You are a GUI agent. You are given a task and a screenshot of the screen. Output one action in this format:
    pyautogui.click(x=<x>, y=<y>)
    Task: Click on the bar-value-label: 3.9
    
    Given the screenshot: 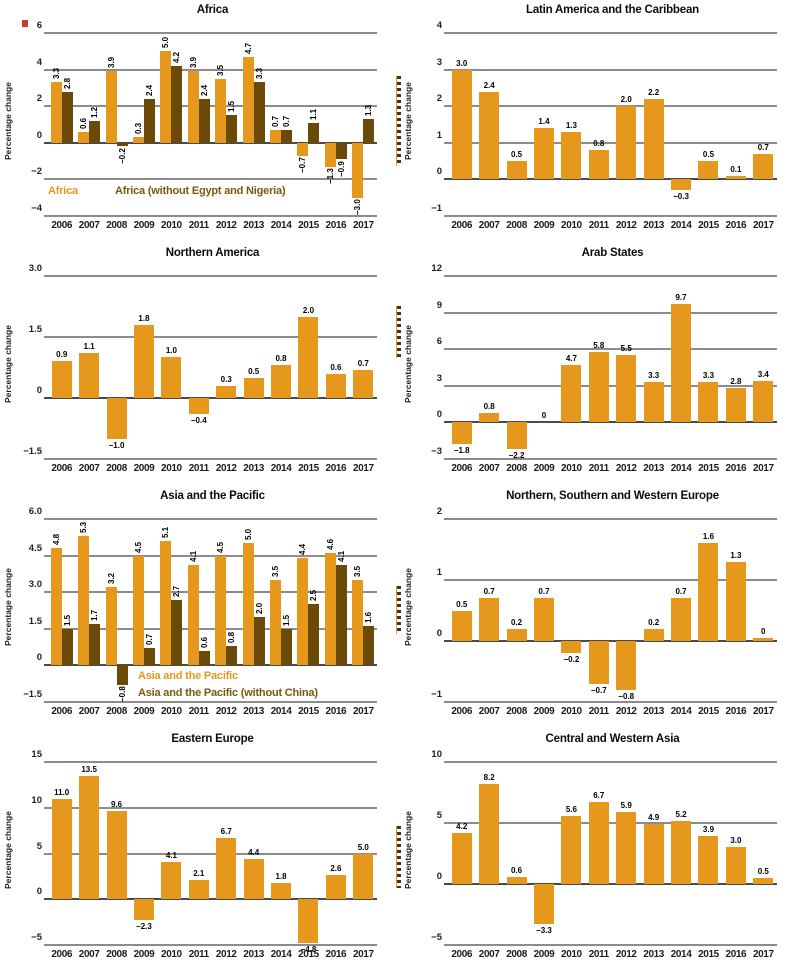 What is the action you would take?
    pyautogui.click(x=708, y=830)
    